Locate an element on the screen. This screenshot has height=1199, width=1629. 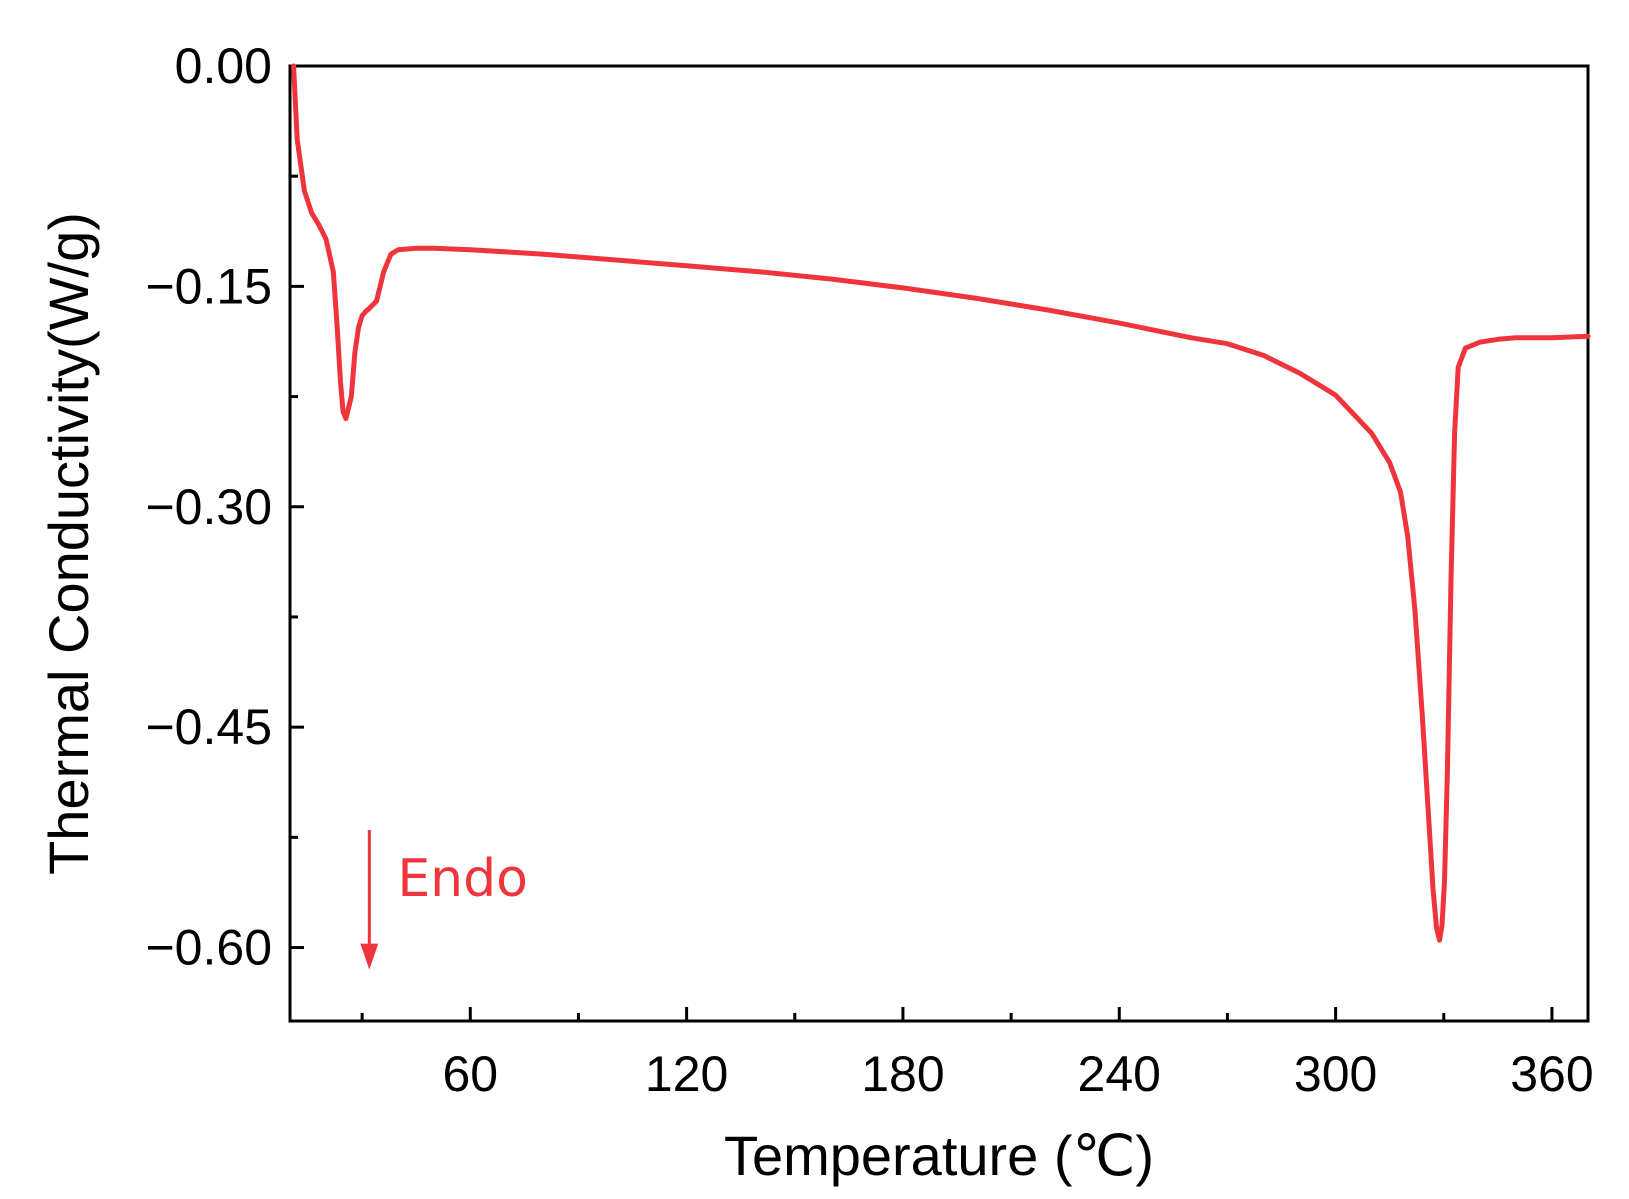
x-tick-label: 180 is located at coordinates (902, 1074).